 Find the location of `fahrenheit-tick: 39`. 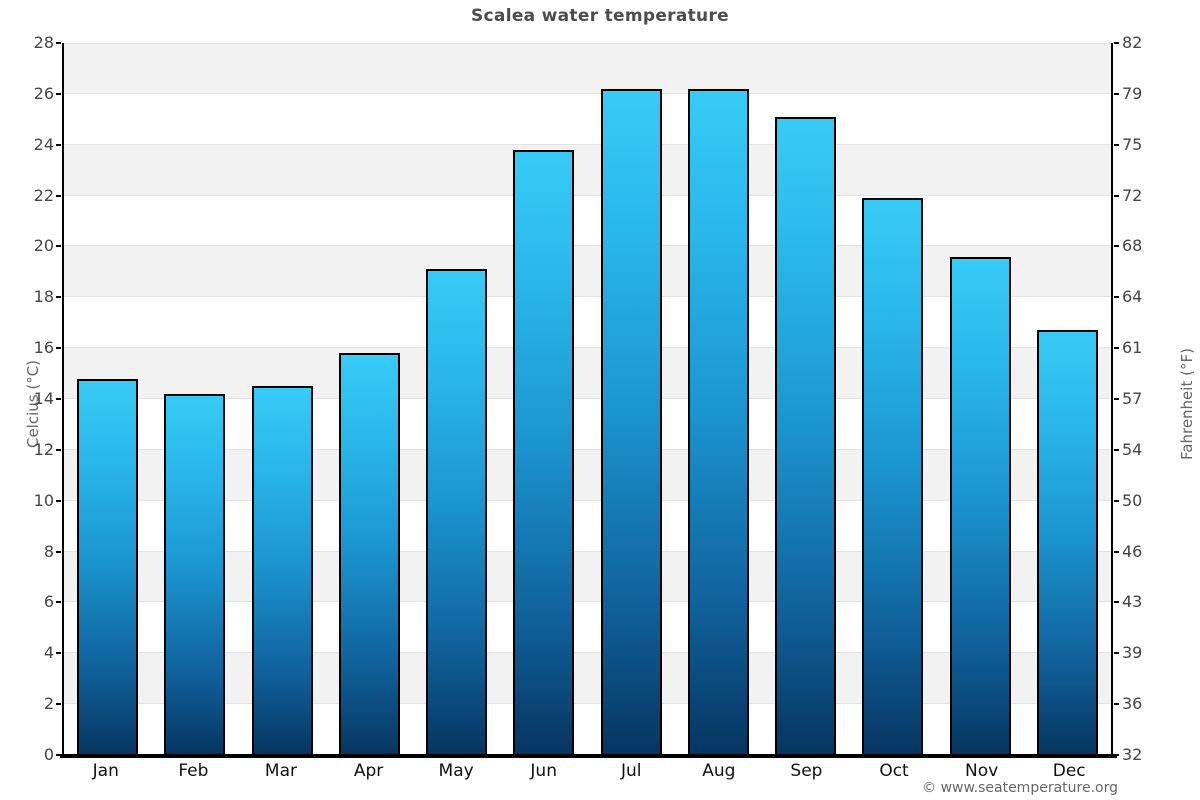

fahrenheit-tick: 39 is located at coordinates (1132, 653).